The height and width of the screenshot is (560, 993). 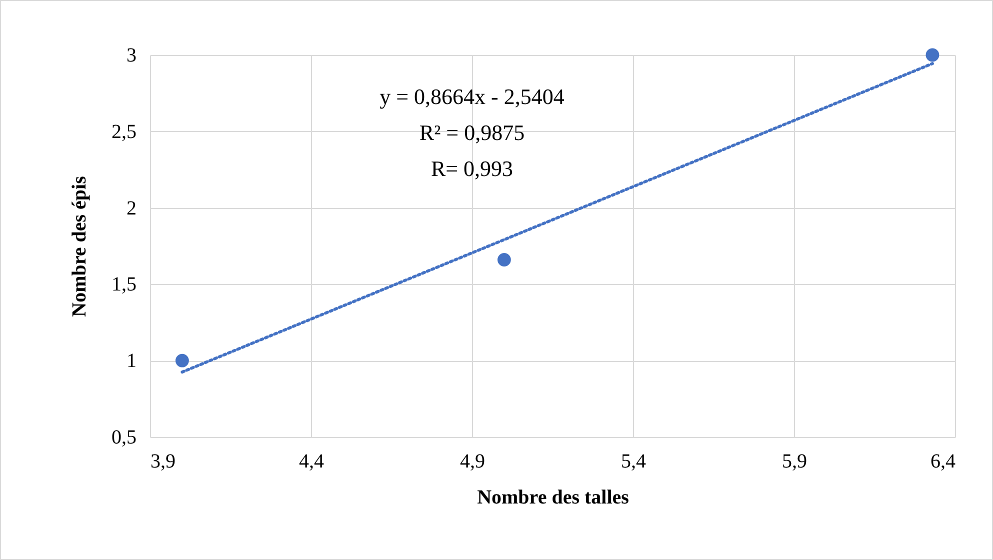 What do you see at coordinates (472, 132) in the screenshot?
I see `annotation: R² = 0,9875` at bounding box center [472, 132].